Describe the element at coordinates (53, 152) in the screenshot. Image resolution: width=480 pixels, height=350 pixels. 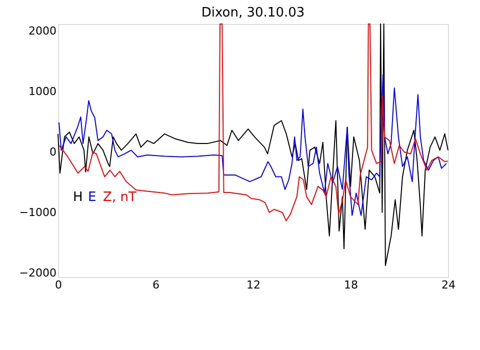
I see `y-tick-label: 0` at that location.